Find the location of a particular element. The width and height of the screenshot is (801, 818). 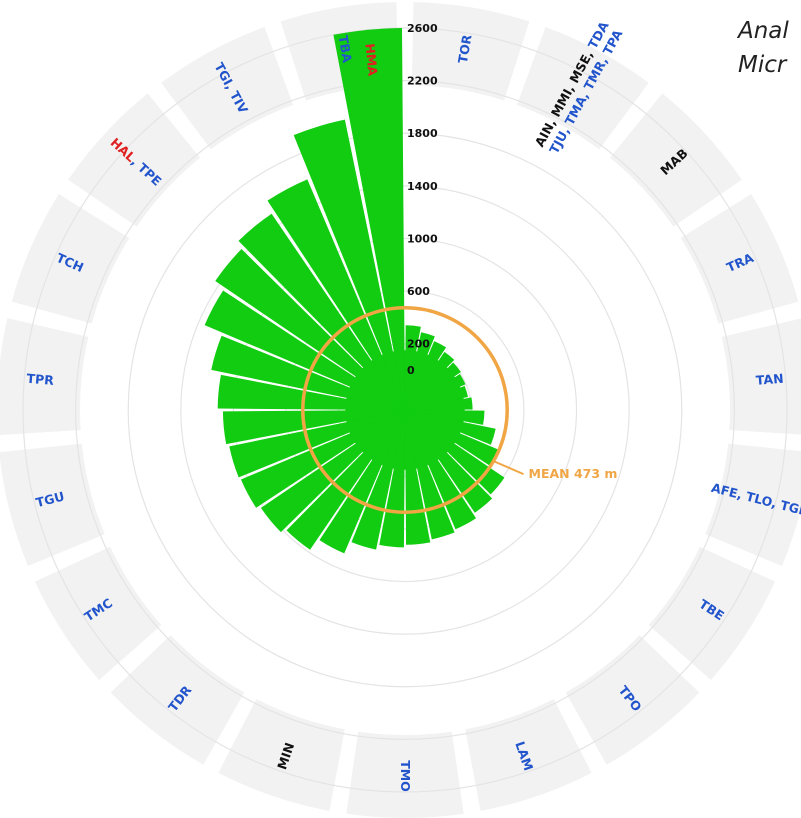

y-tick-label: 1400 is located at coordinates (422, 186).